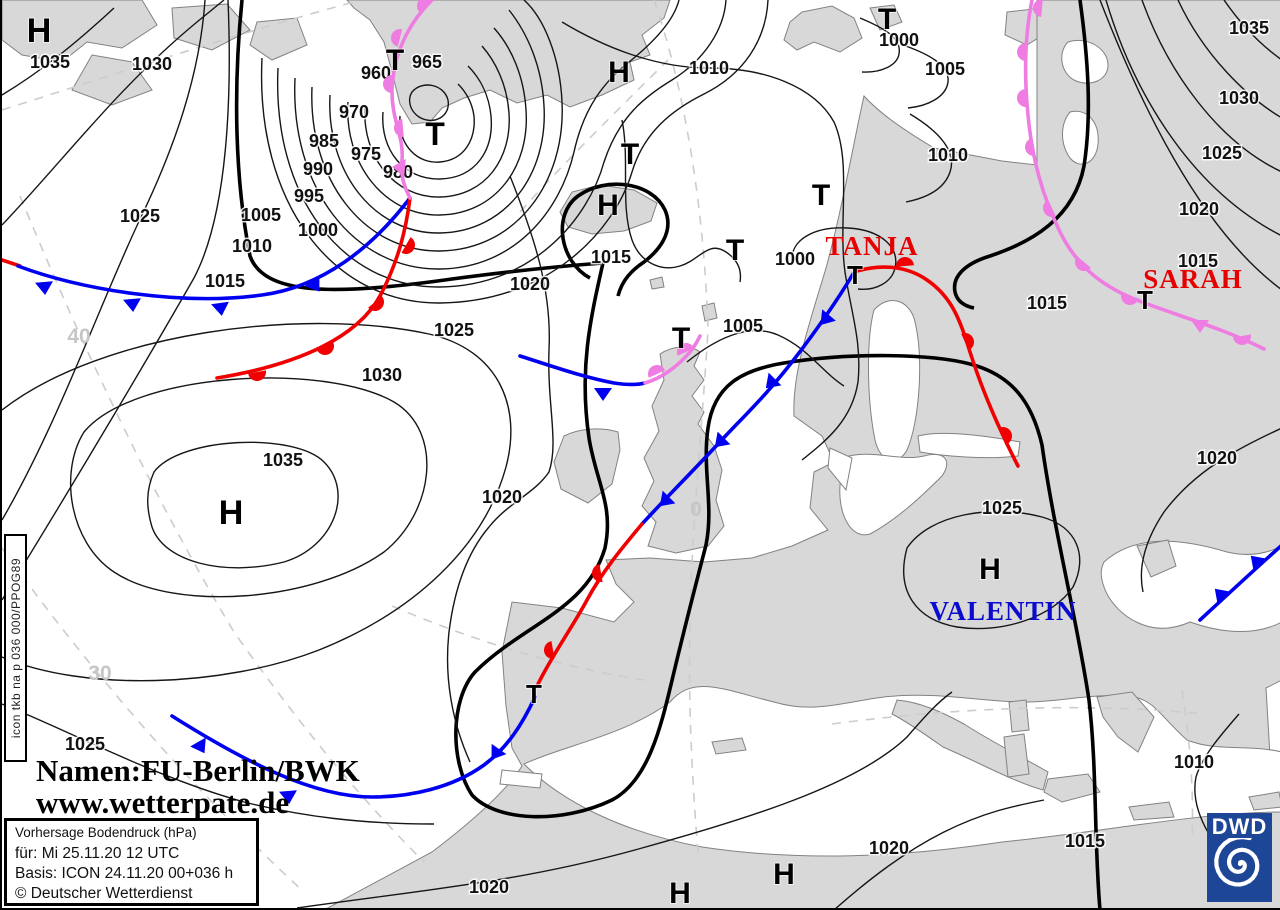 This screenshot has width=1280, height=910. I want to click on gulf-of-bothnia, so click(894, 381).